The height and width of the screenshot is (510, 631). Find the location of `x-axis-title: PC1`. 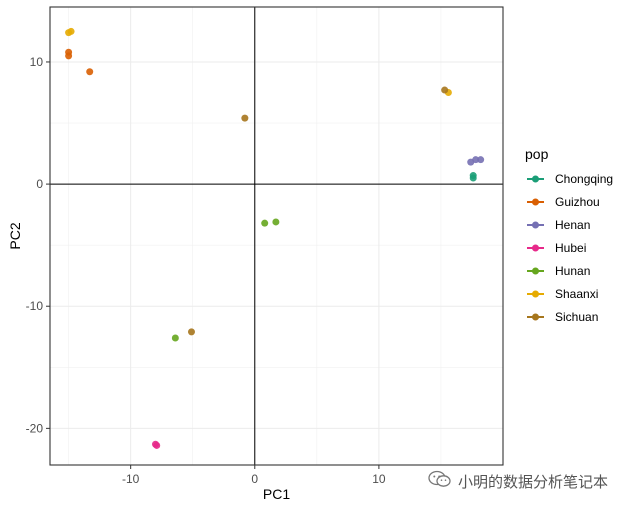

x-axis-title: PC1 is located at coordinates (276, 494).